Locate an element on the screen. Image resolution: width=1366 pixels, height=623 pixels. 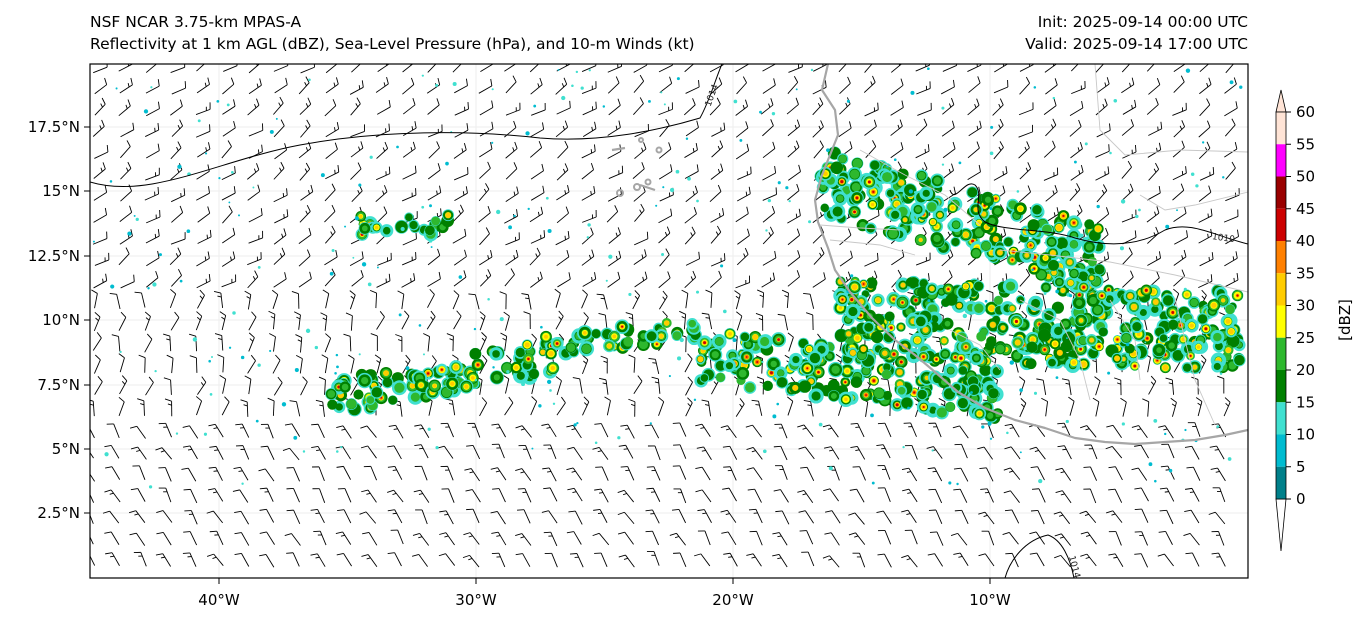
colorbar-tick-label: 45 is located at coordinates (1305, 209).